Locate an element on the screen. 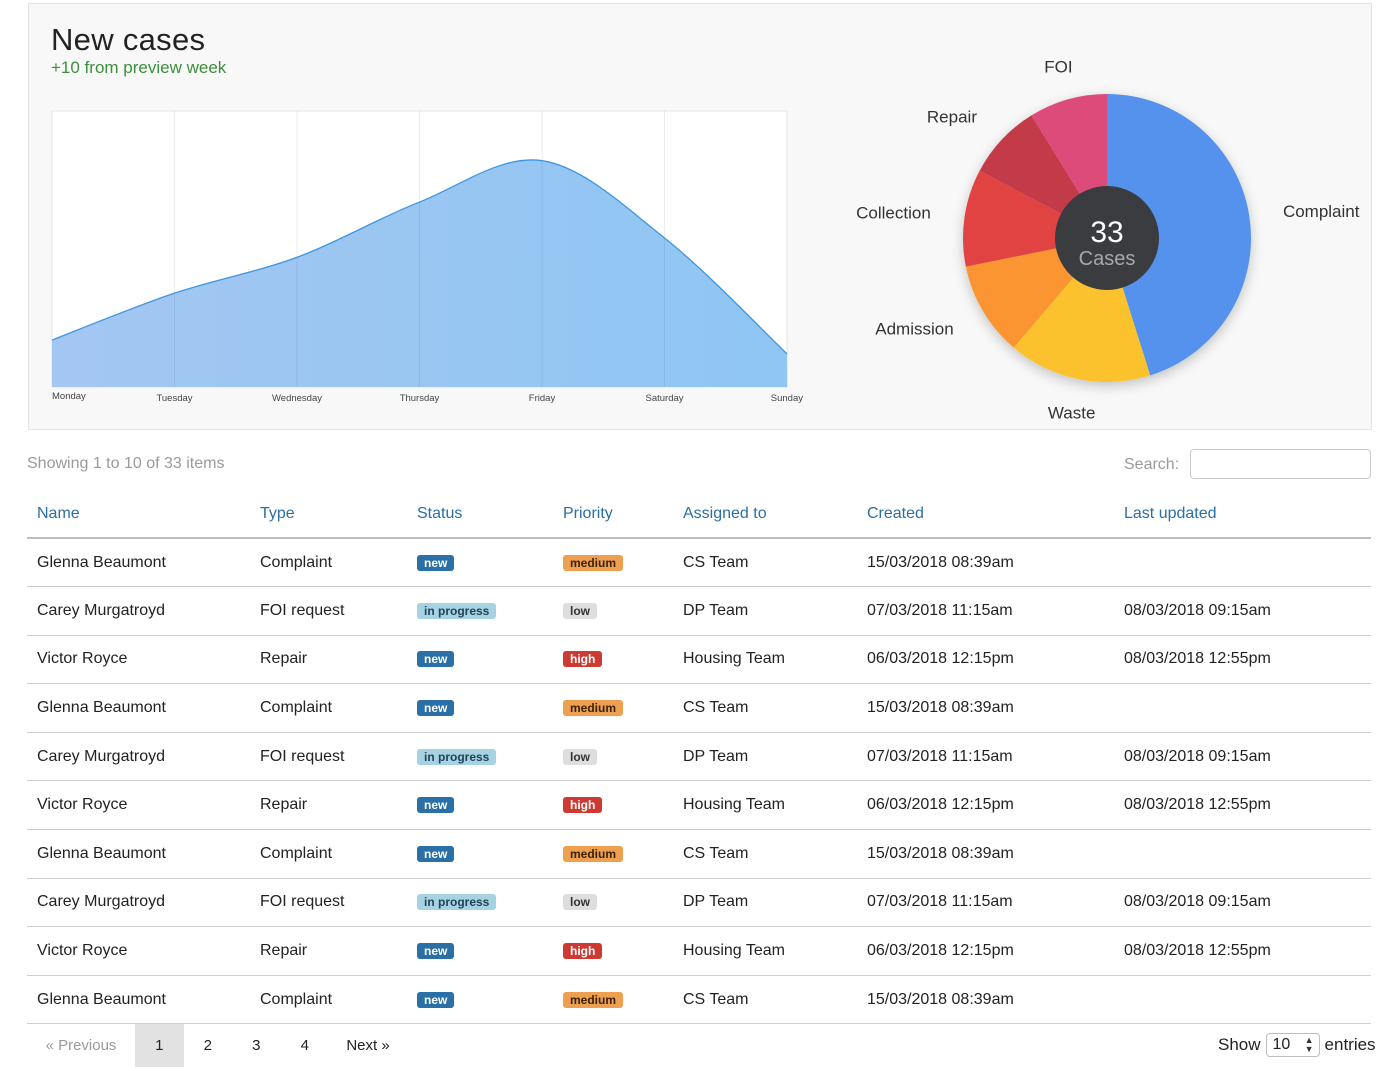  table-summary: Showing 1 to 10 of 33 items is located at coordinates (126, 463).